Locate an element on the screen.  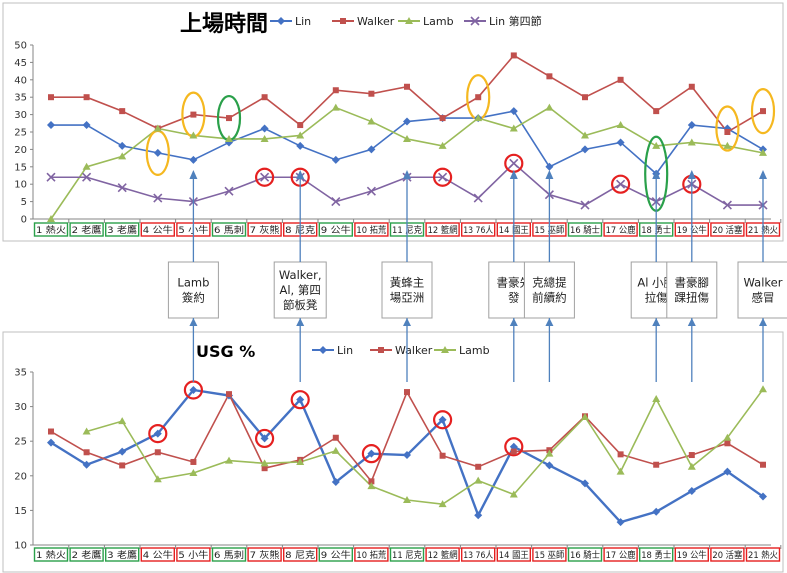
x-tick-label: 13 76人 is located at coordinates (478, 555).